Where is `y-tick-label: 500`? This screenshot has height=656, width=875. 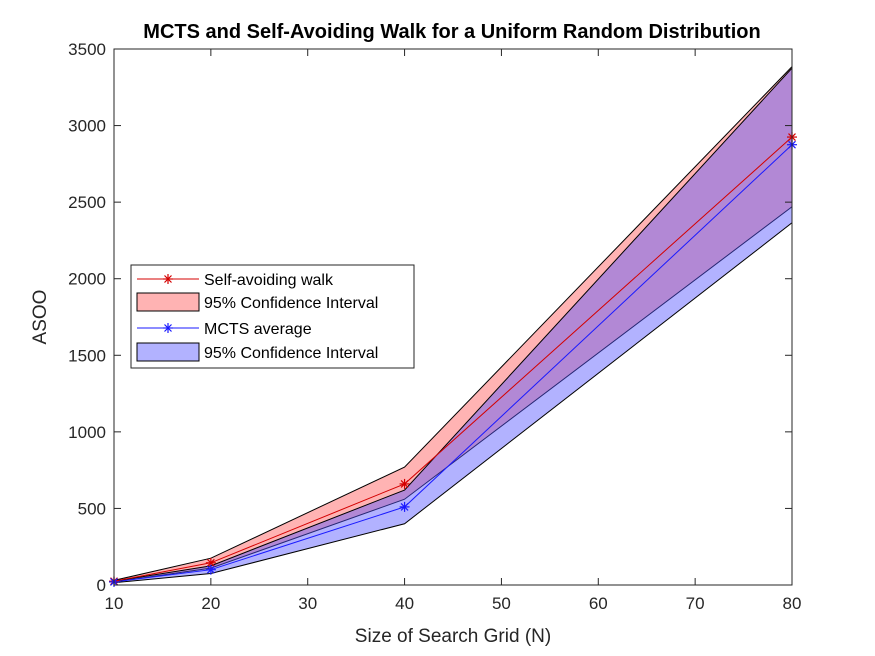 y-tick-label: 500 is located at coordinates (92, 508).